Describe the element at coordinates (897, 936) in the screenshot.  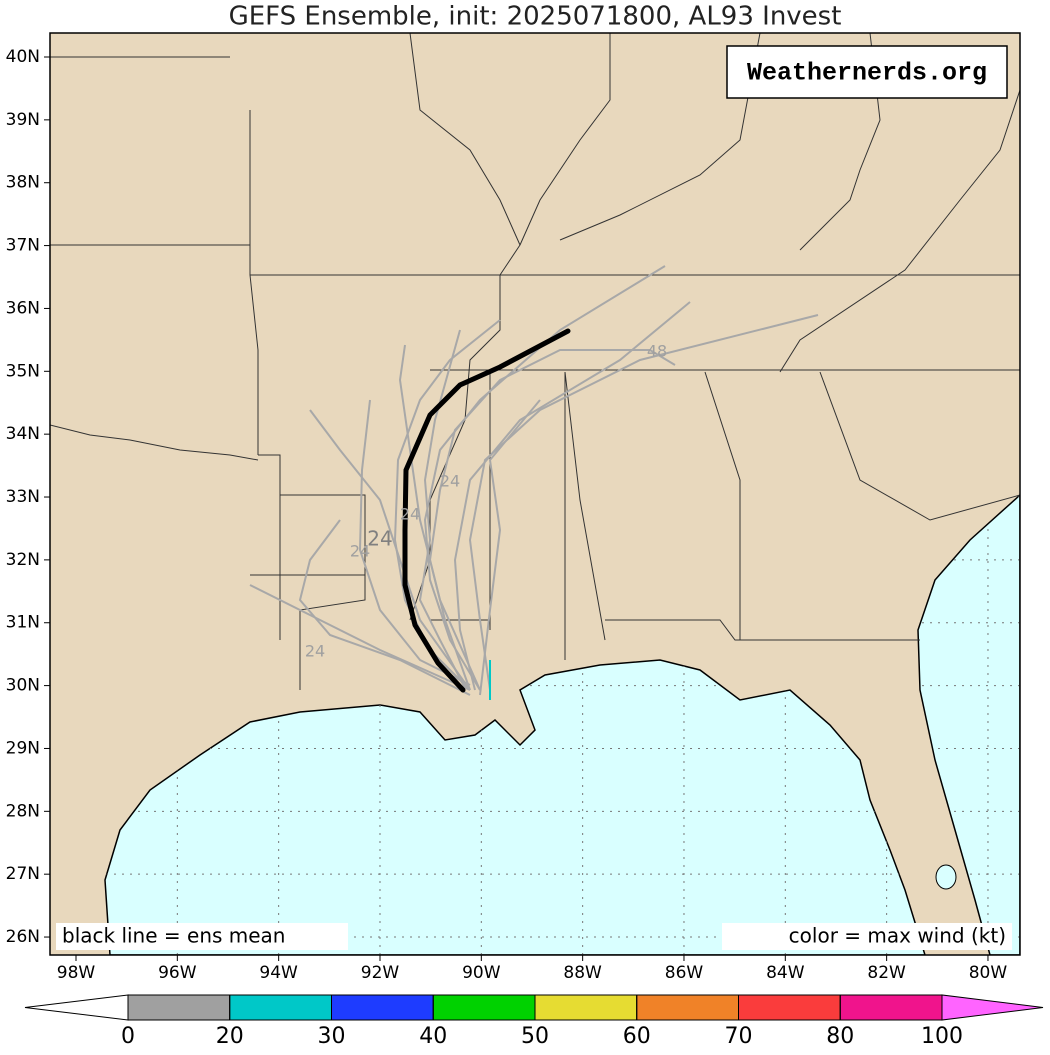
I see `legend-right: color = max wind (kt)` at that location.